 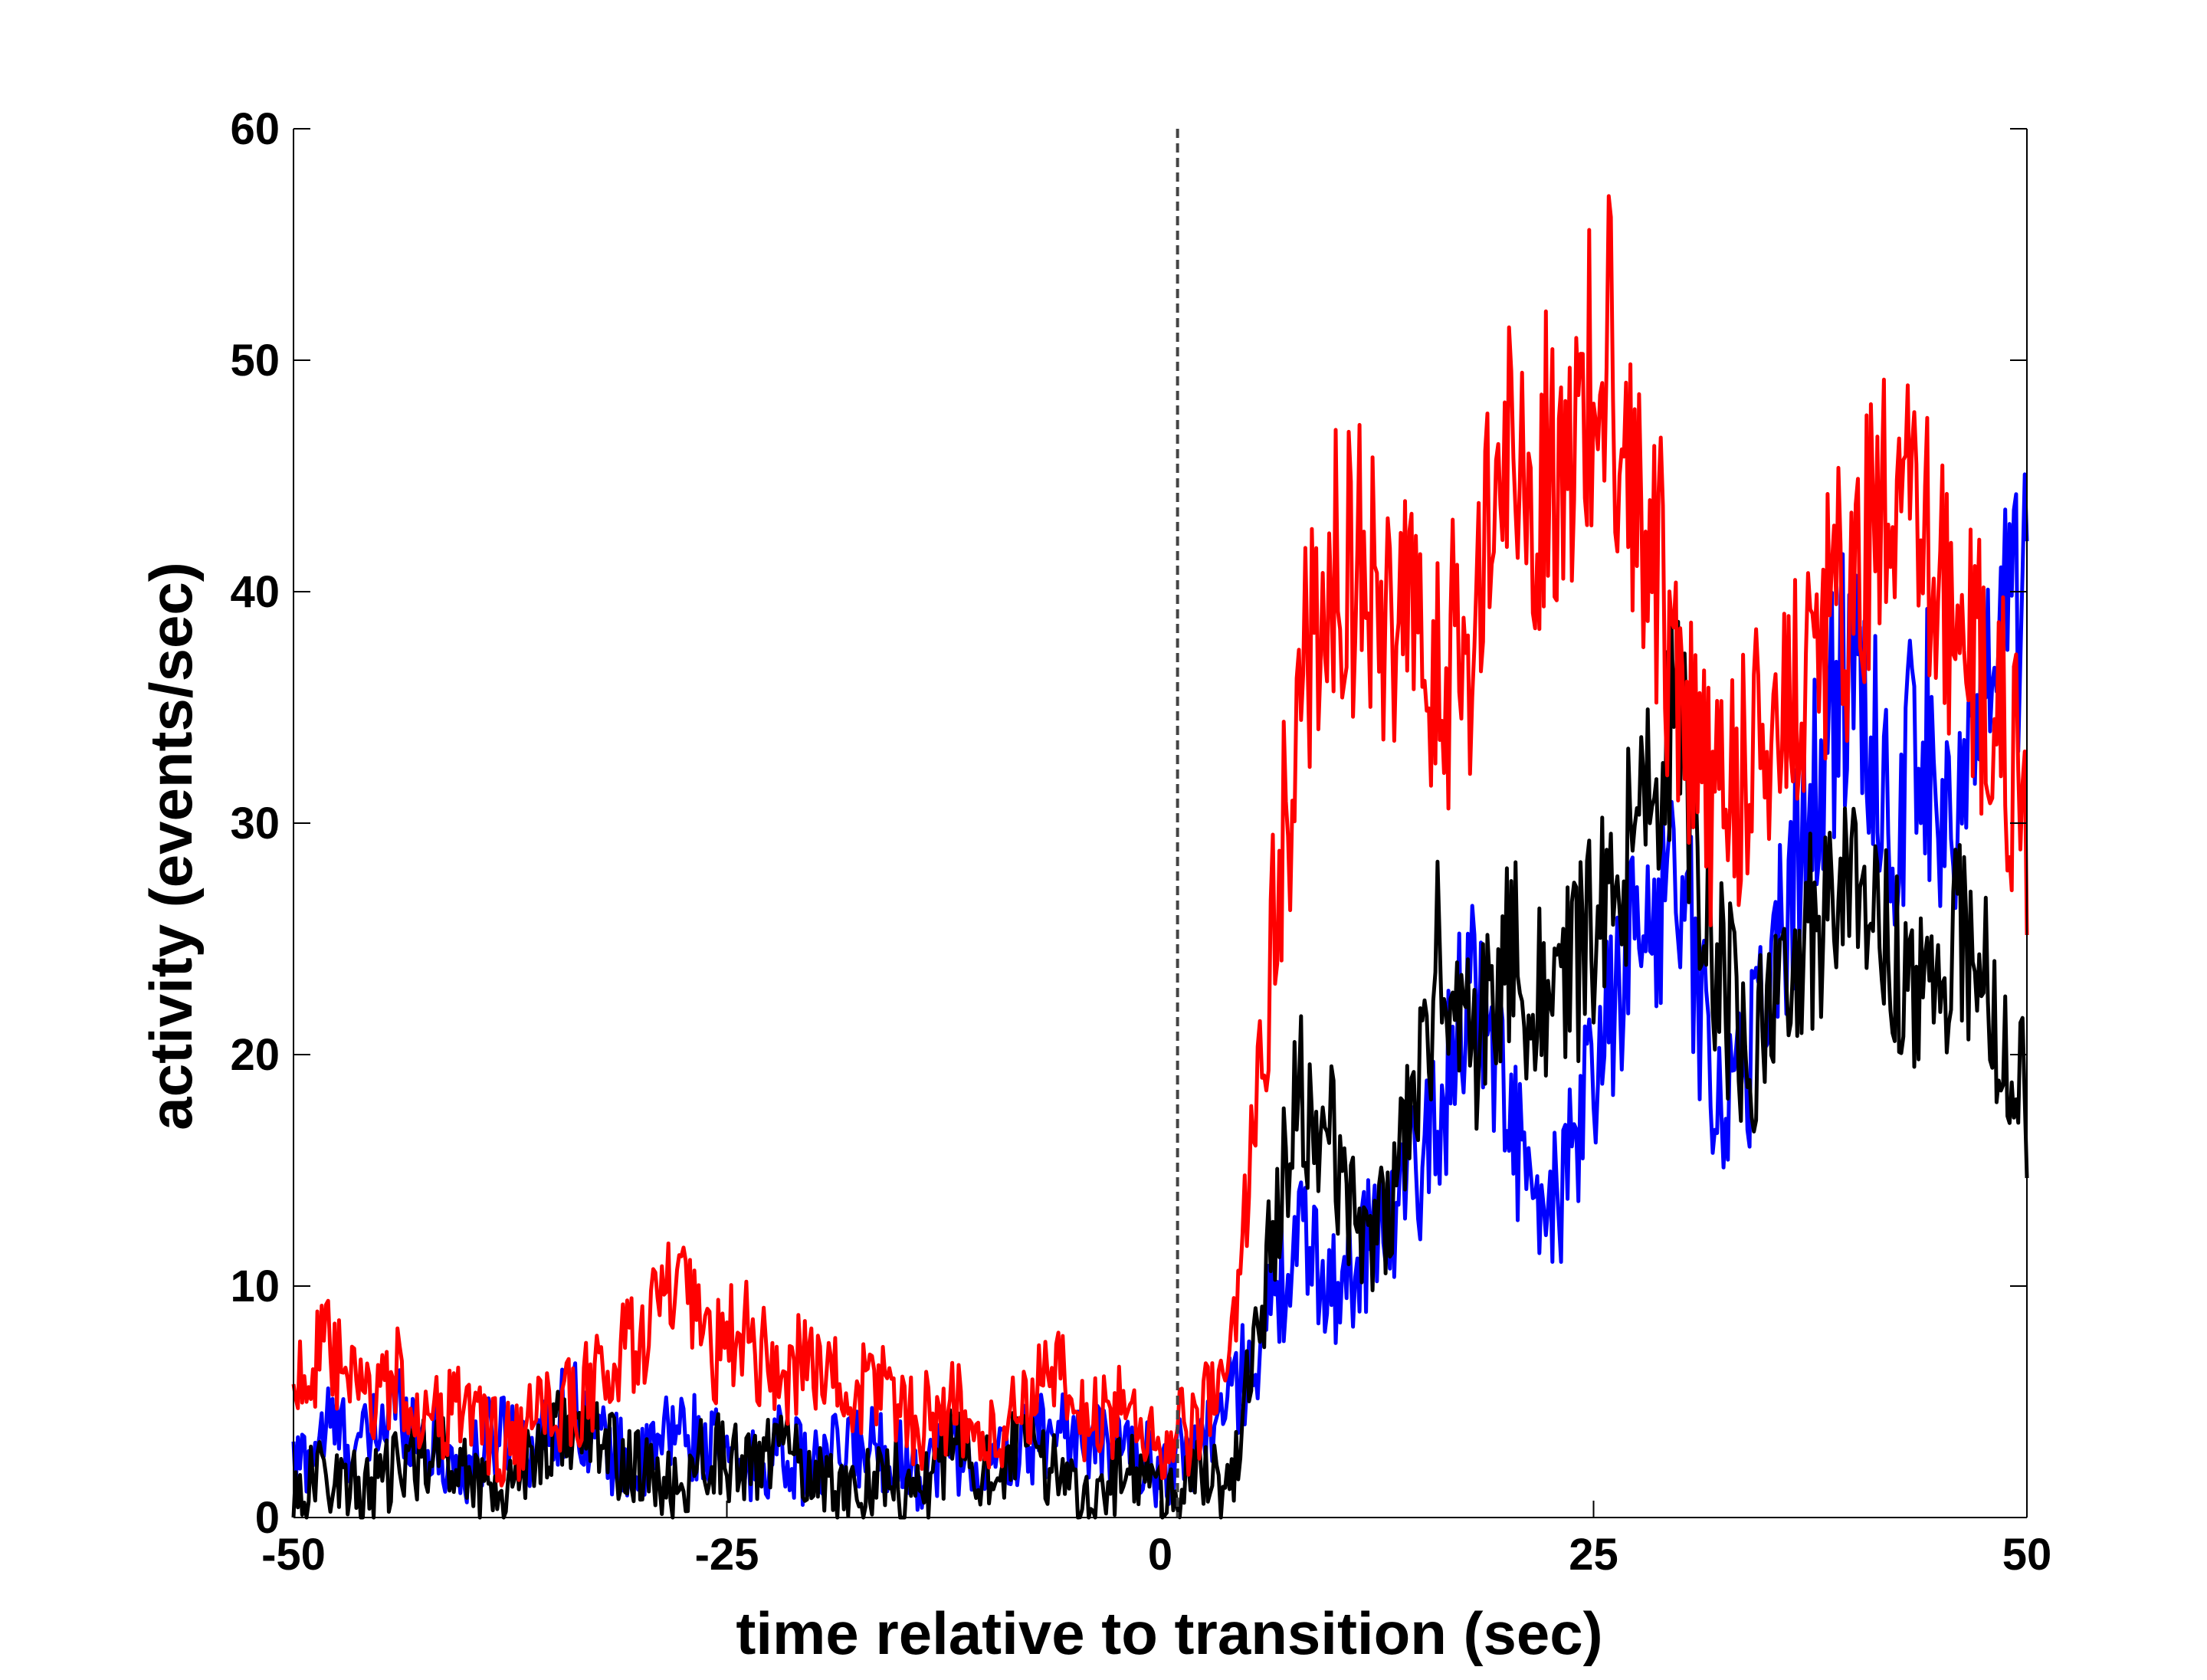 What do you see at coordinates (255, 1286) in the screenshot?
I see `y-tick-label: 10` at bounding box center [255, 1286].